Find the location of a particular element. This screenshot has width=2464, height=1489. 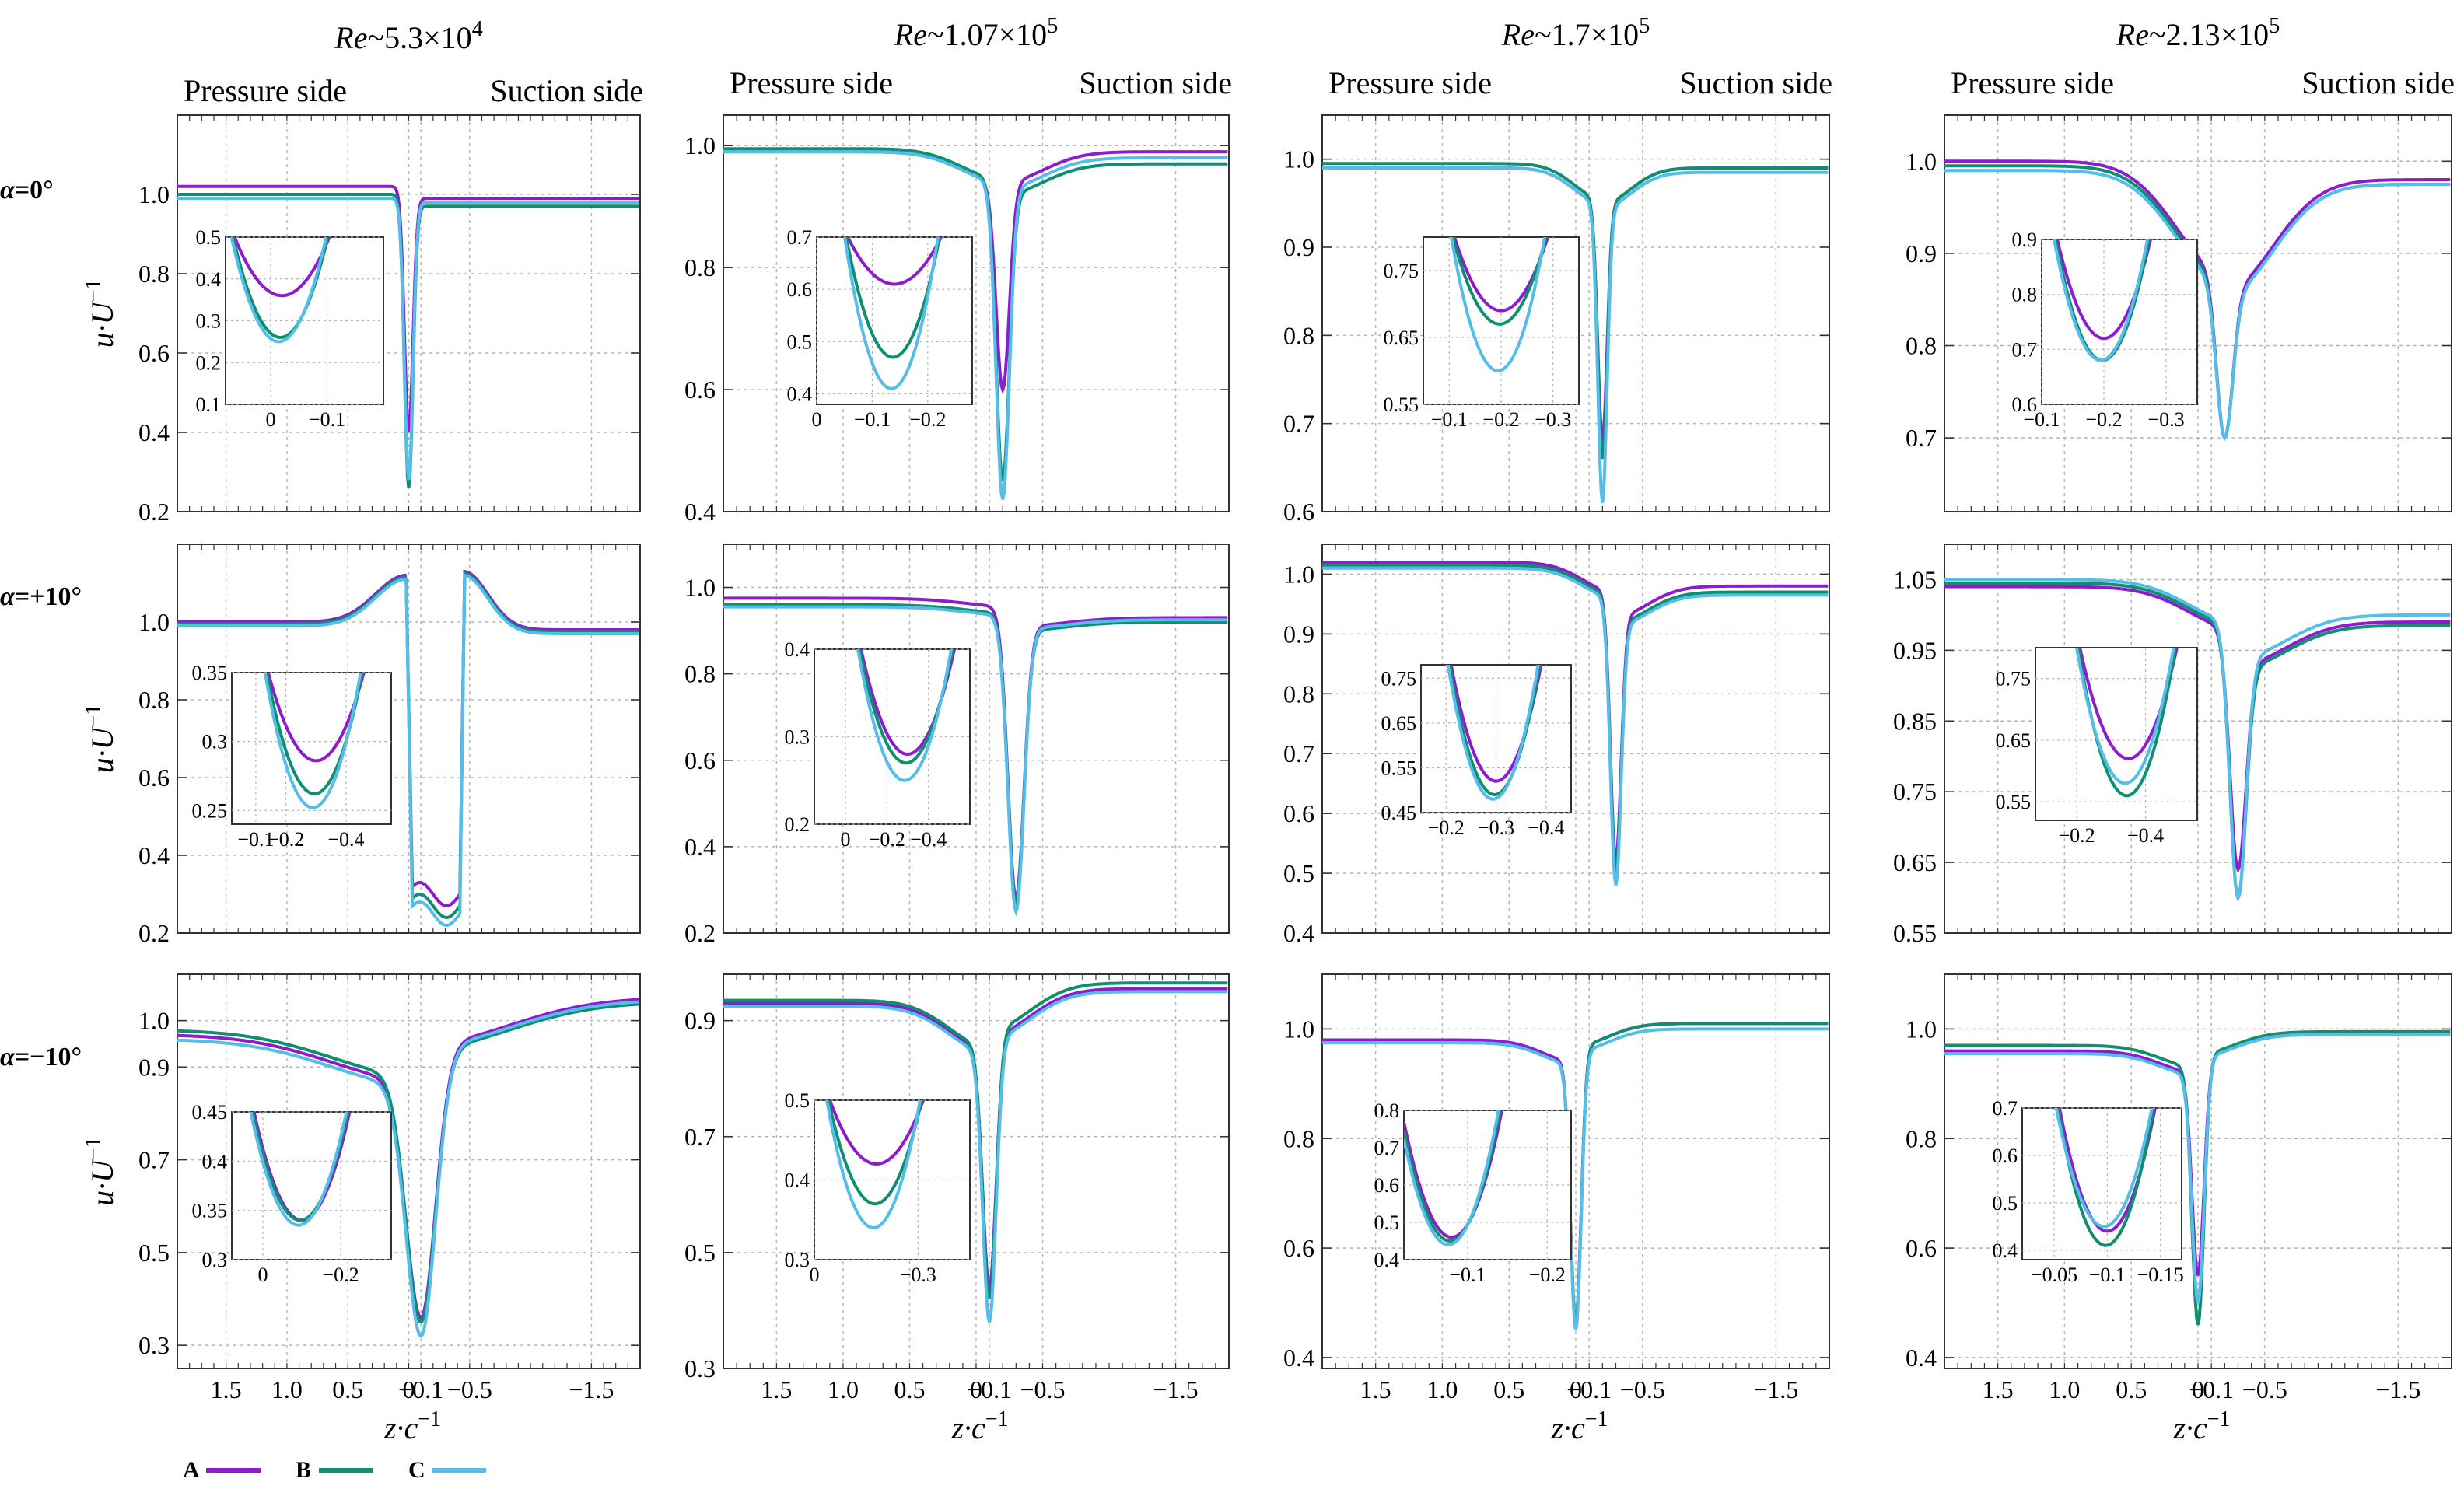

y-tick-label: 0.6 is located at coordinates (1921, 1248).